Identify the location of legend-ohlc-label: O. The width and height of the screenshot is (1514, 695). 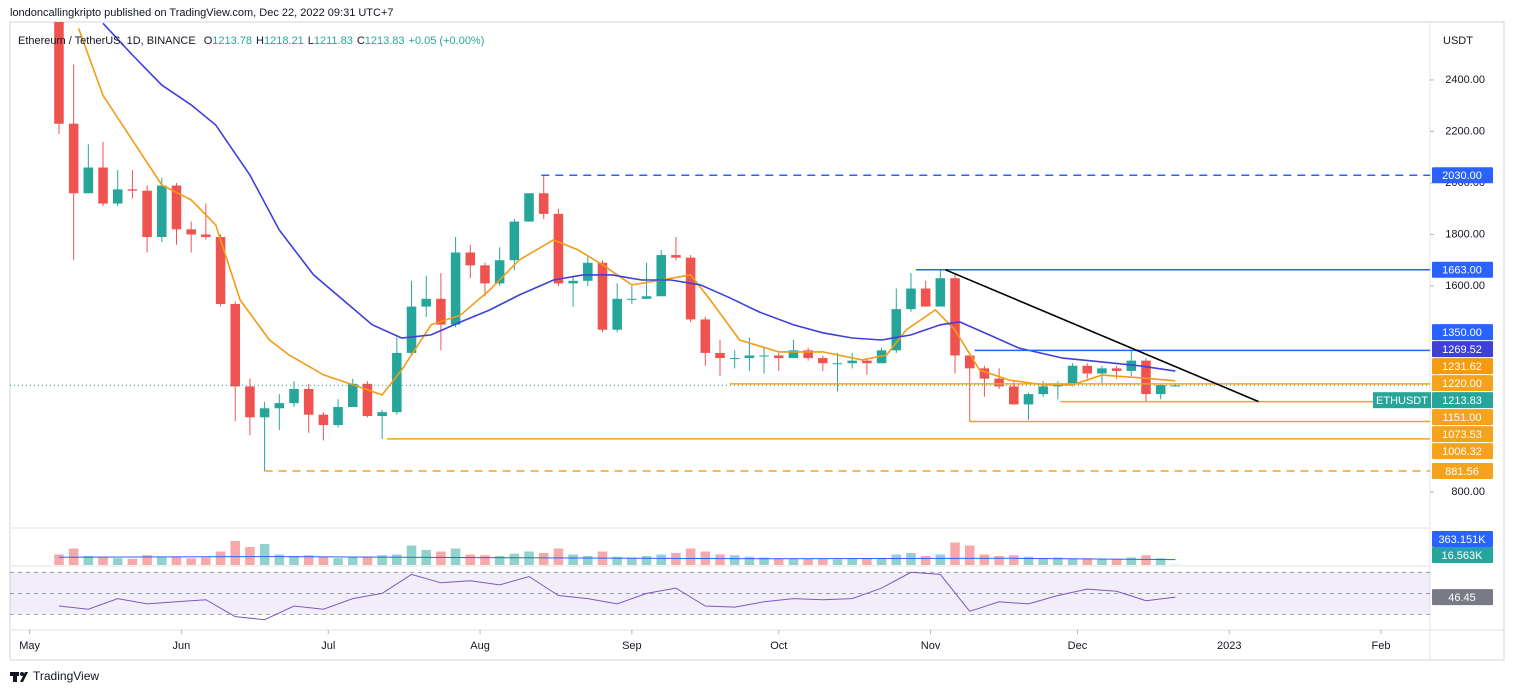
(208, 41).